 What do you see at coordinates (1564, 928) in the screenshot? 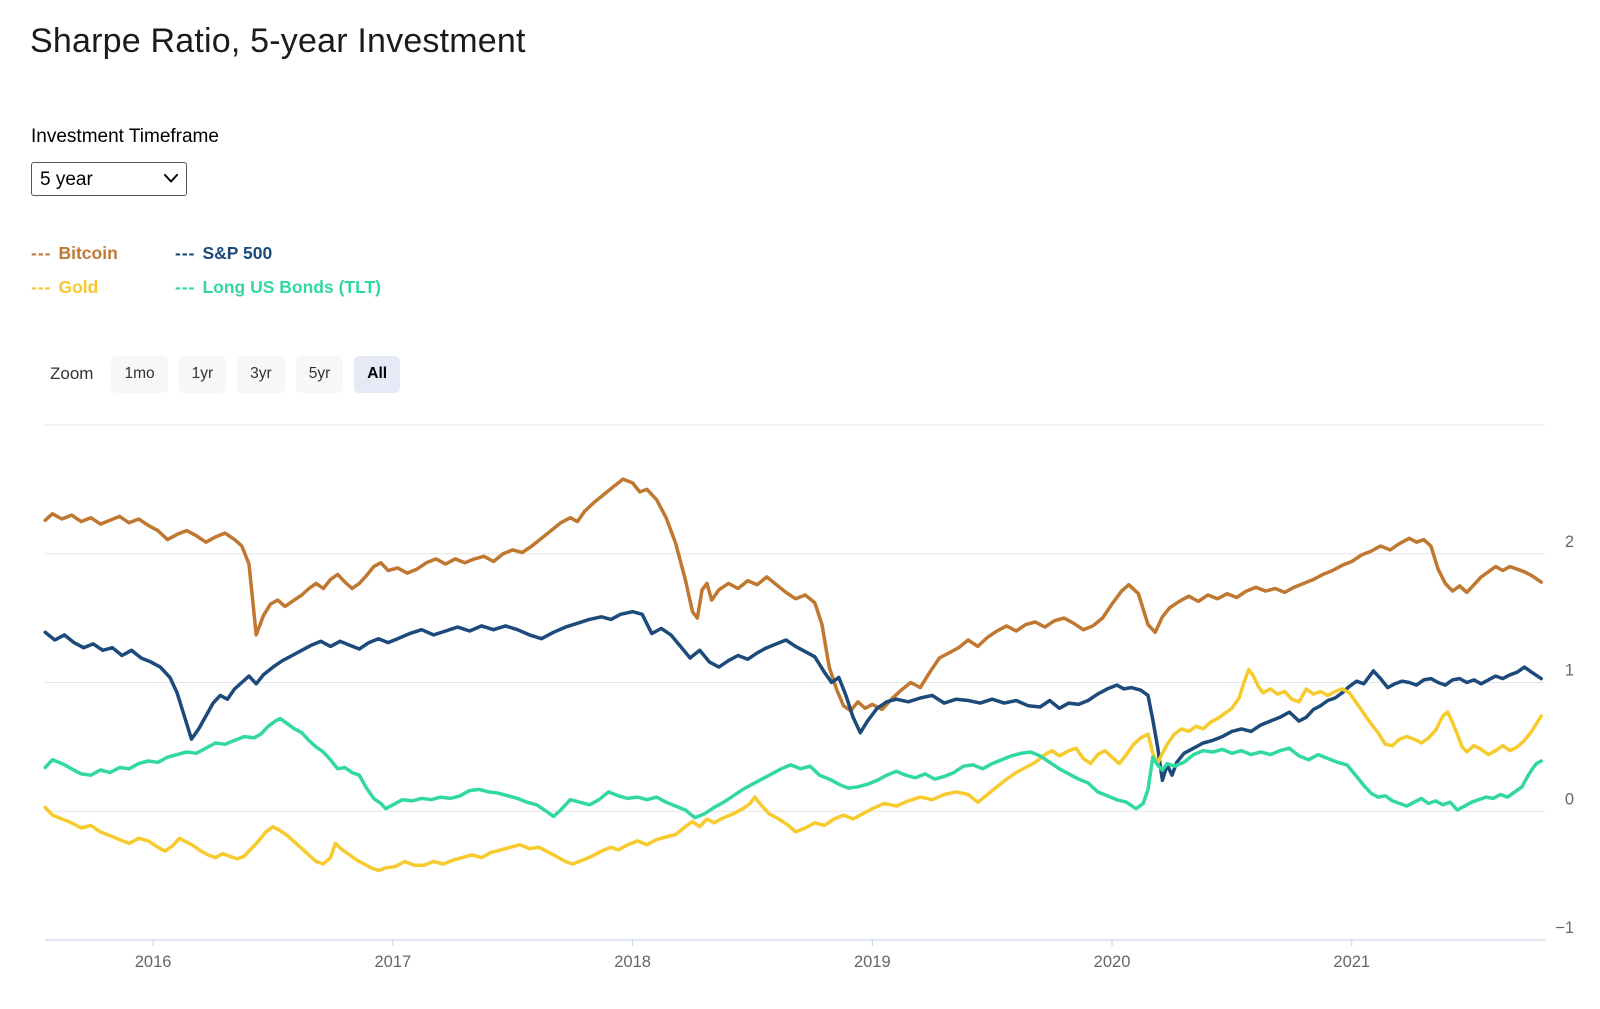
I see `y-tick-label--1: −1` at bounding box center [1564, 928].